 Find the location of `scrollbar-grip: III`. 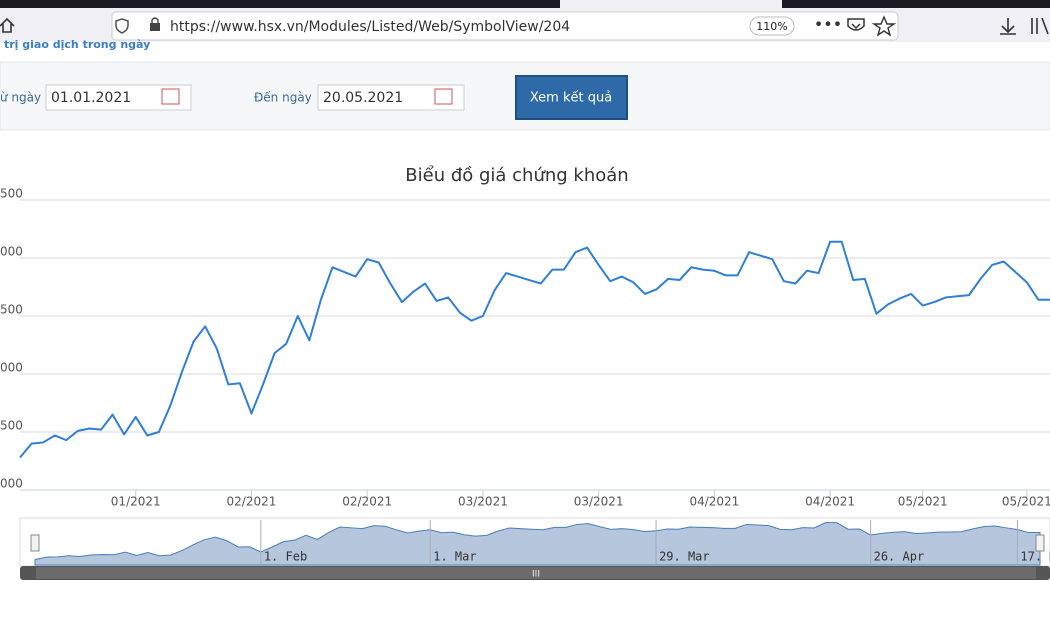

scrollbar-grip: III is located at coordinates (536, 575).